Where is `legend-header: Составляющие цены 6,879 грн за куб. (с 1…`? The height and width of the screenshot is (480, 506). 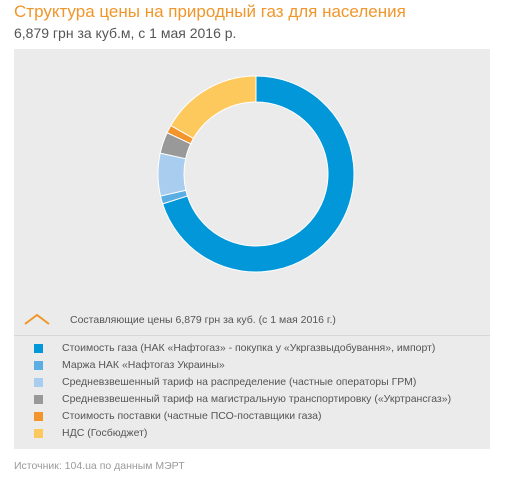
legend-header: Составляющие цены 6,879 грн за куб. (с 1… is located at coordinates (252, 320).